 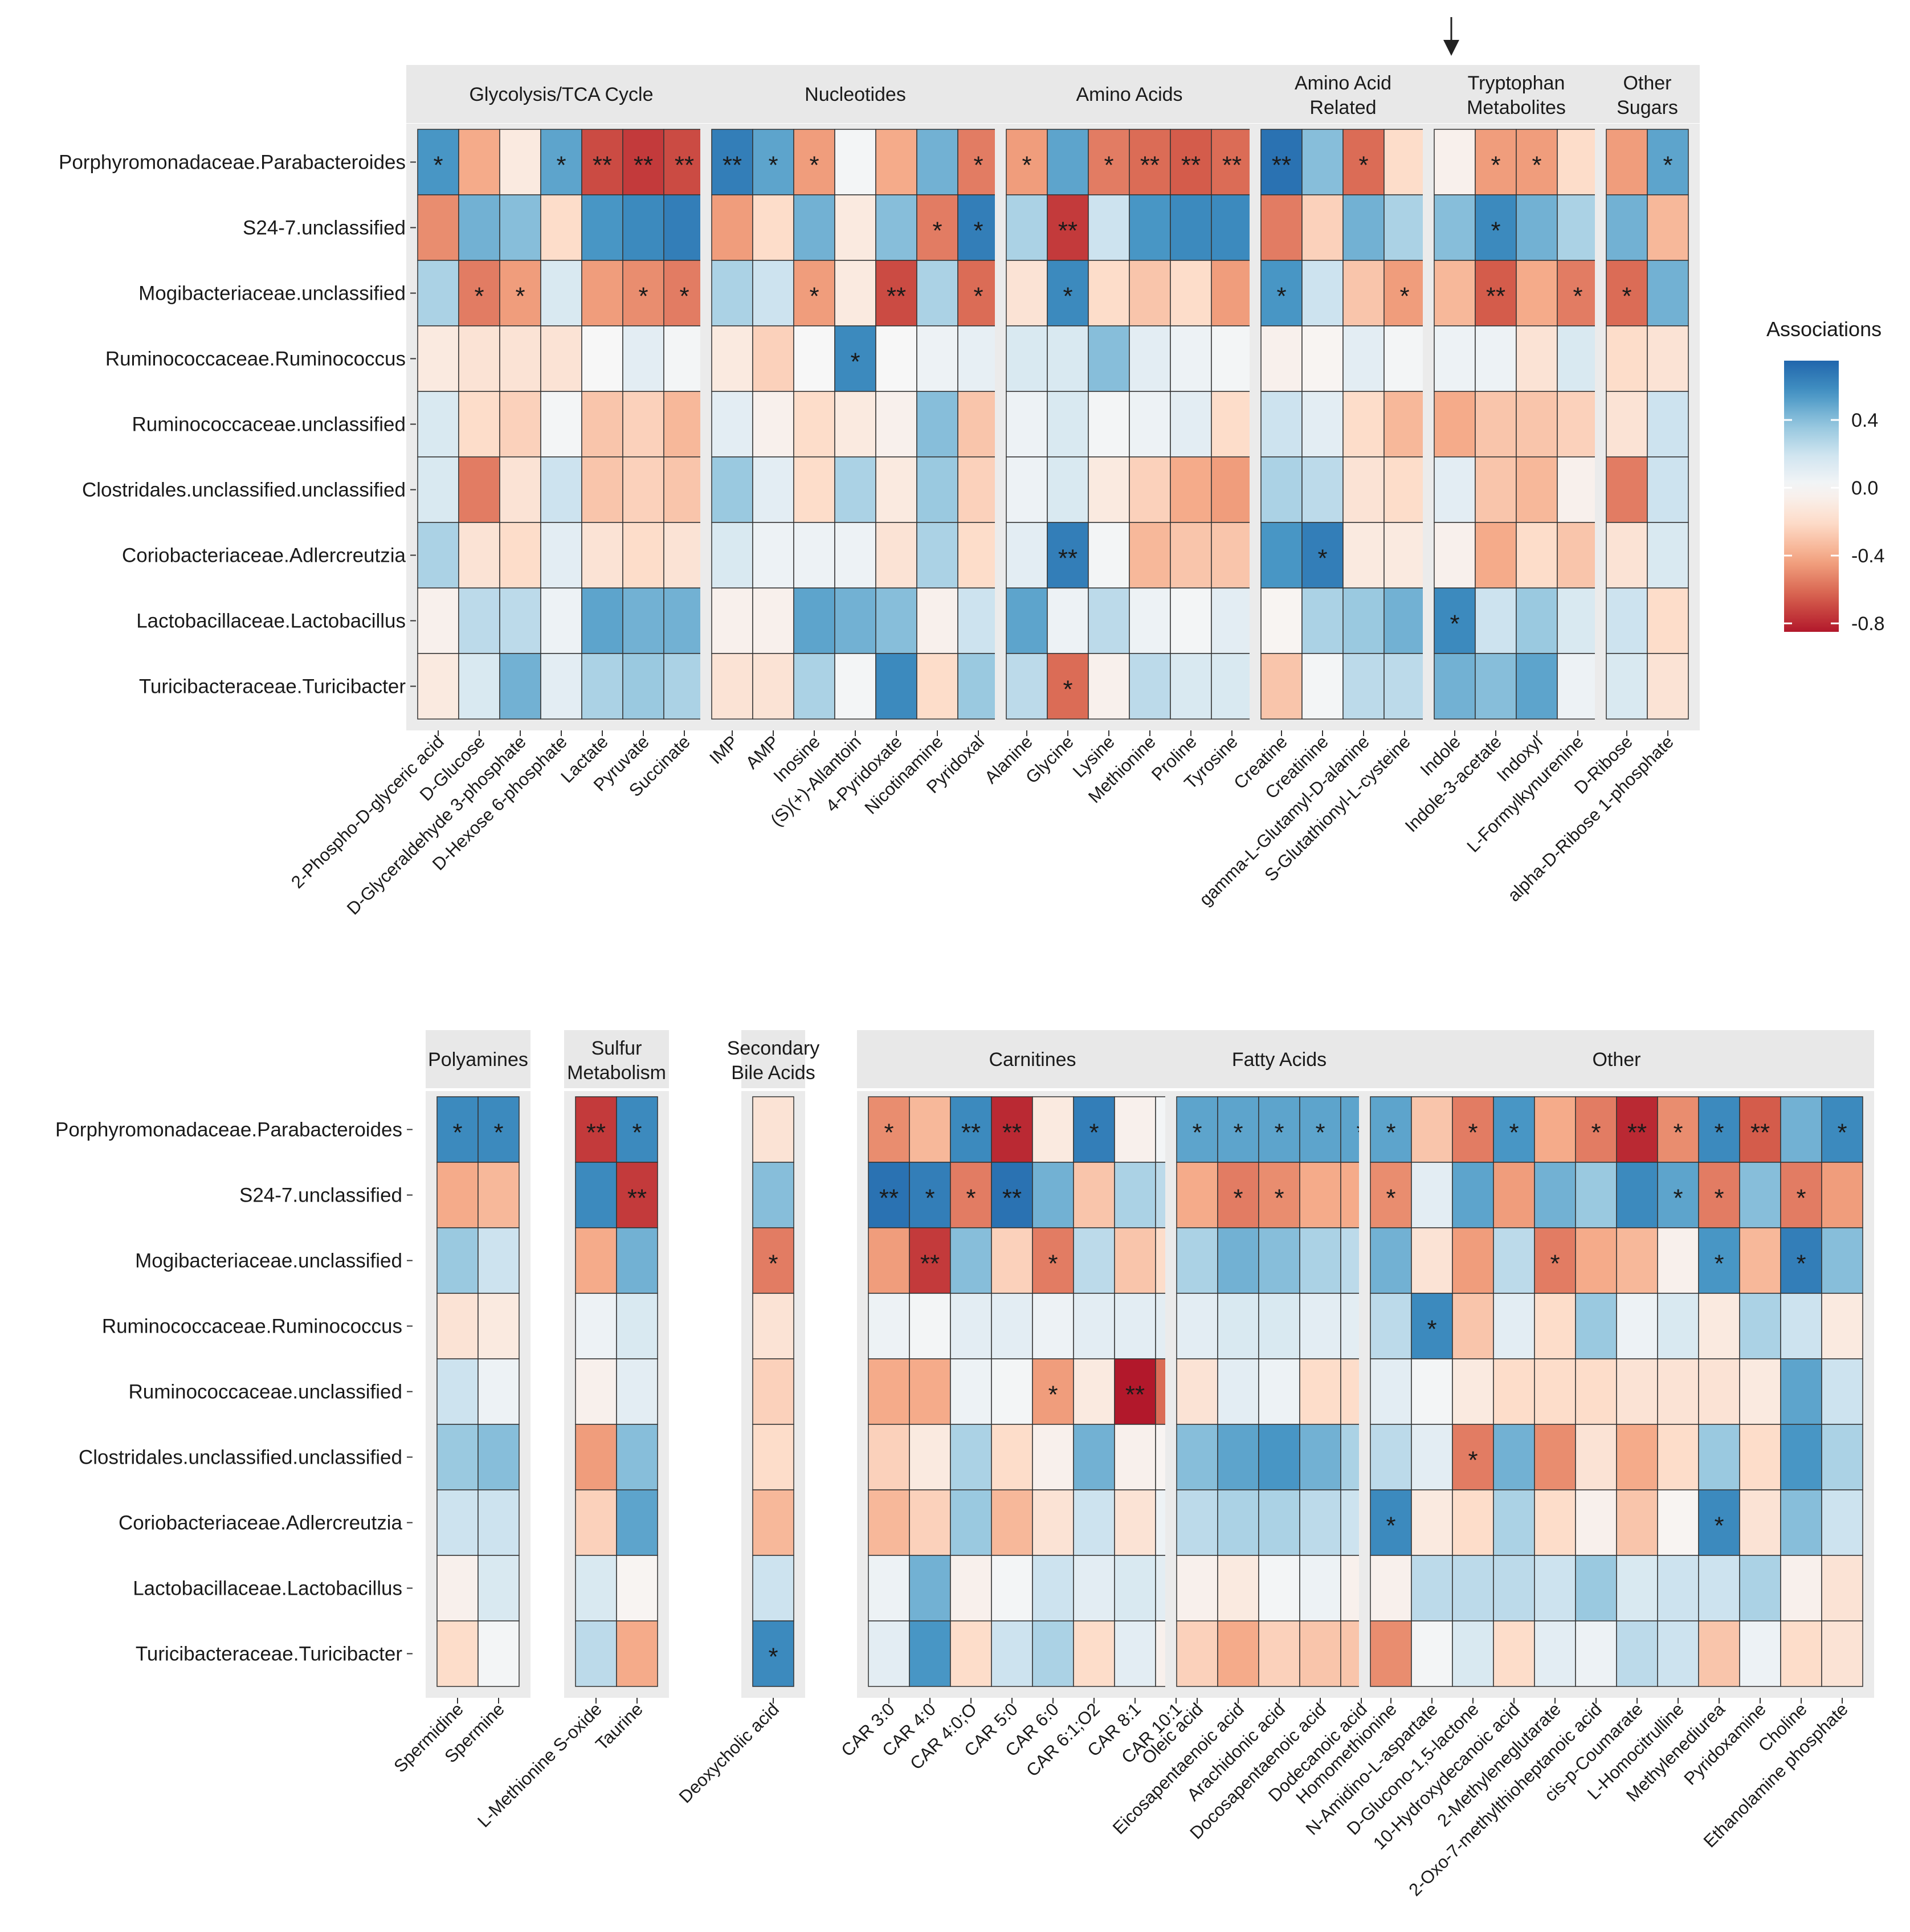 What do you see at coordinates (616, 1048) in the screenshot?
I see `facet-strip-label: Sulfur` at bounding box center [616, 1048].